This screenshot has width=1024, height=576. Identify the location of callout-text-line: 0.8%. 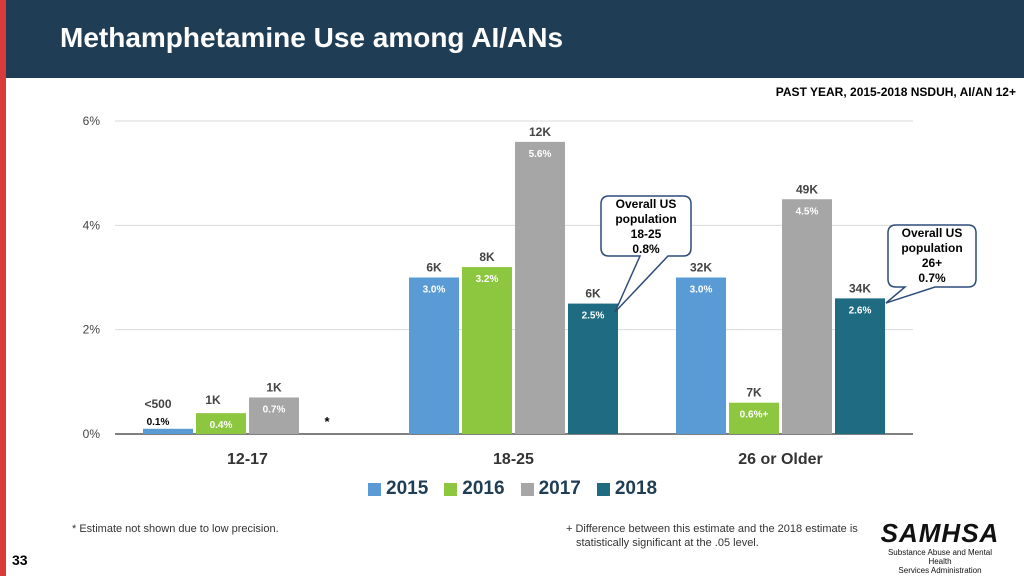
(646, 249).